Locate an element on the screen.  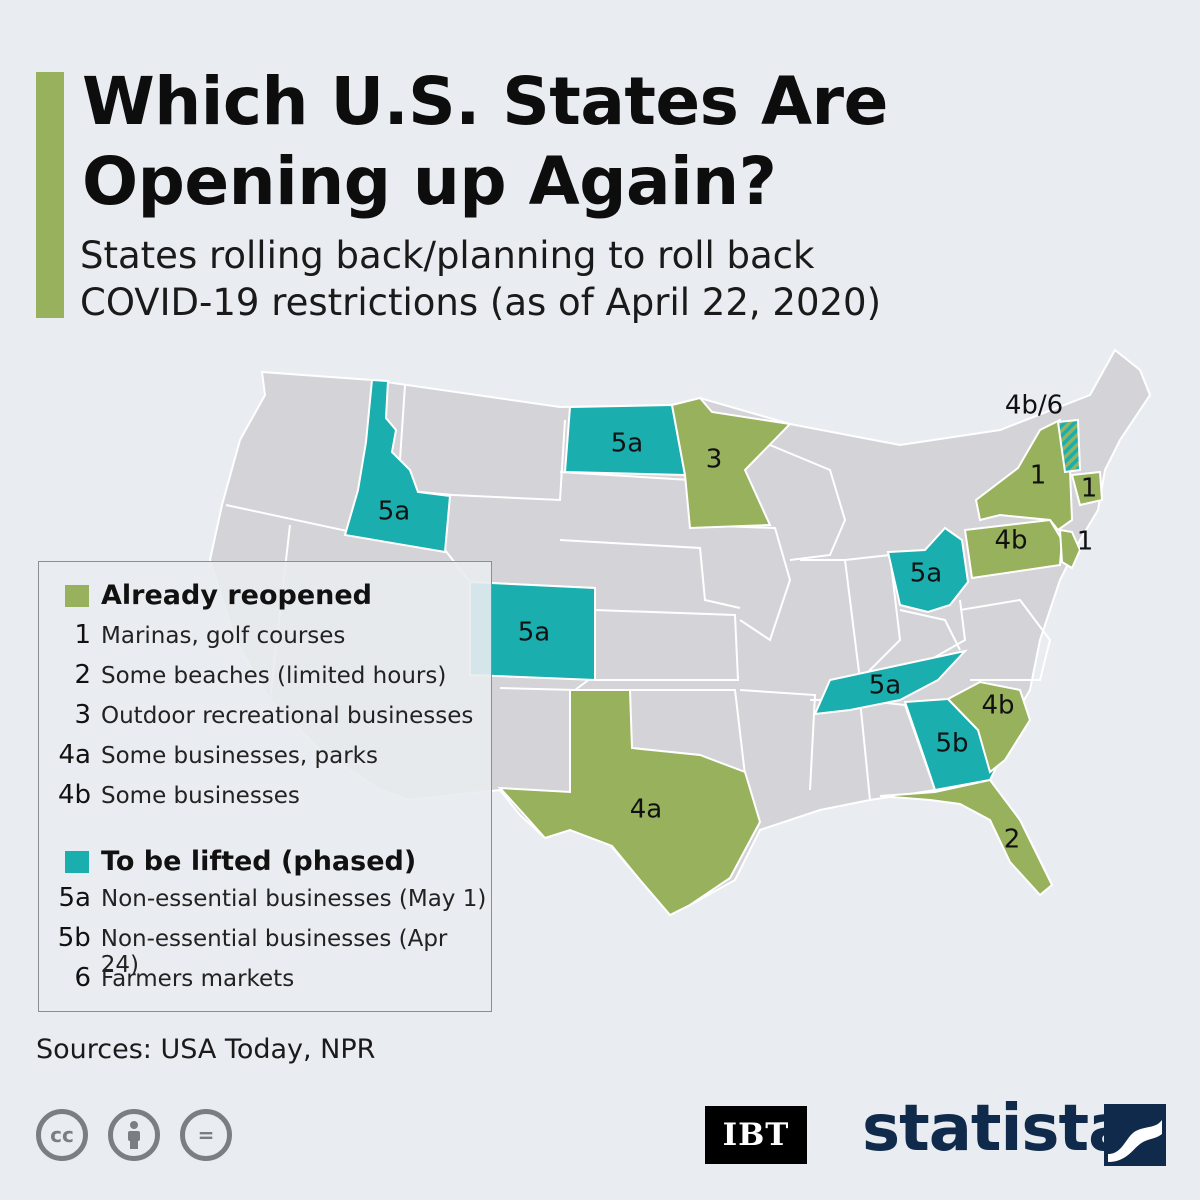
ibt-logo: IBT is located at coordinates (756, 1135).